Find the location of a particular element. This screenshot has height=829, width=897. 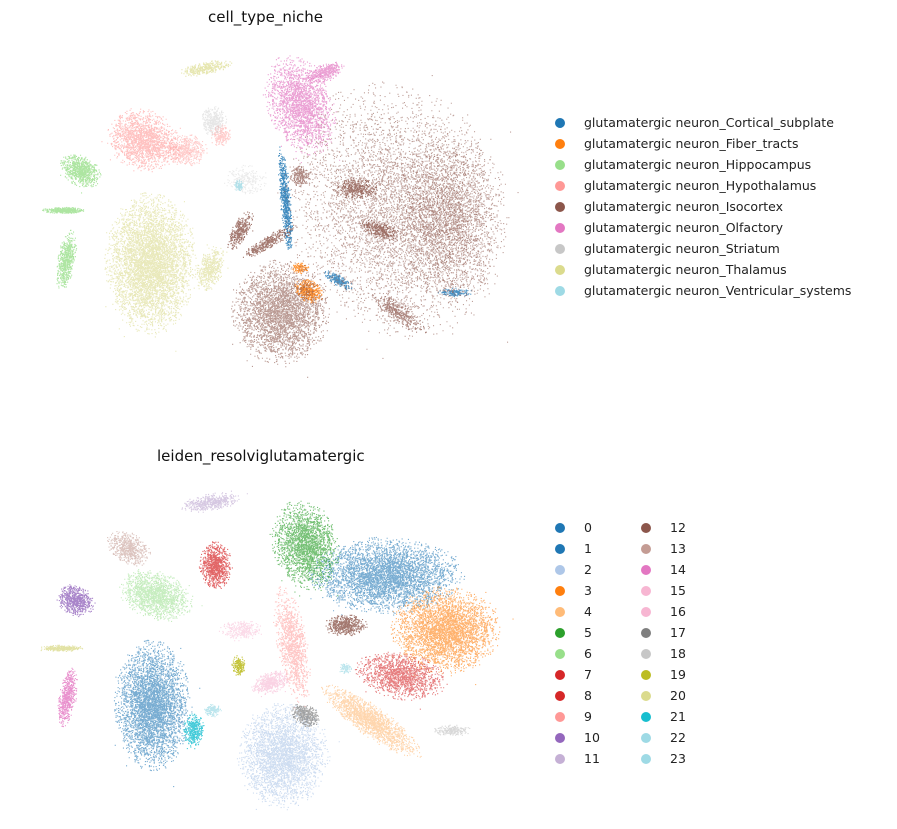

legend-label: glutamatergic neuron_Olfactory is located at coordinates (684, 227).